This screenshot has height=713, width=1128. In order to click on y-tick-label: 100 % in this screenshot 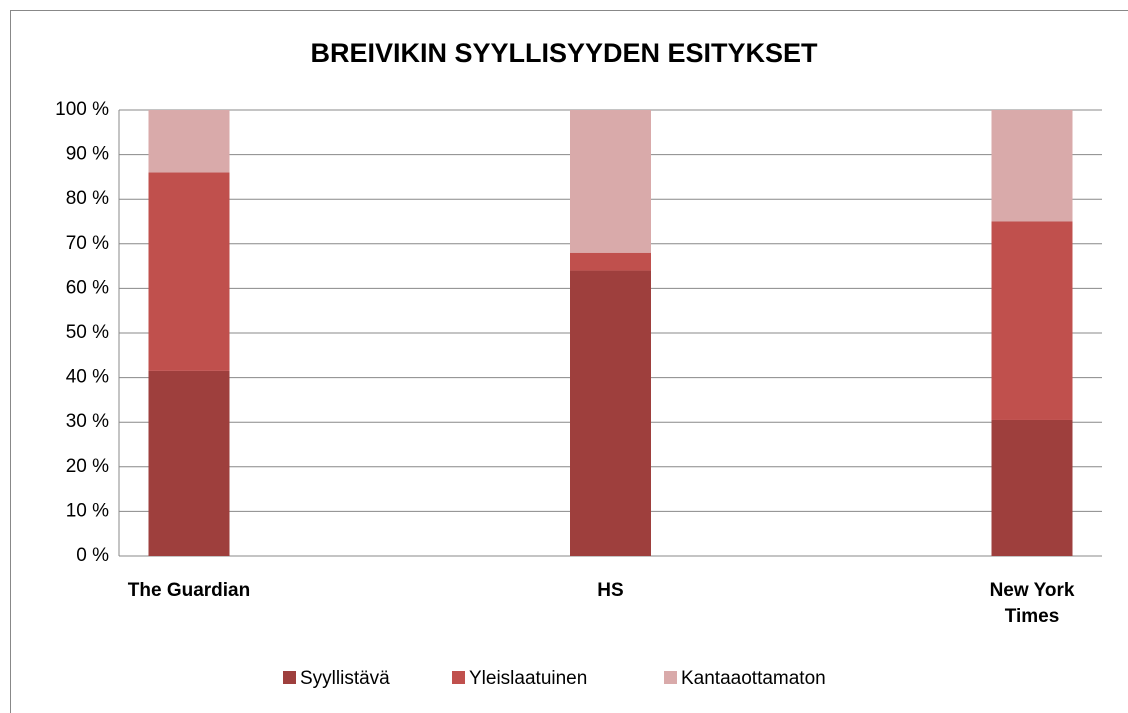, I will do `click(82, 109)`.